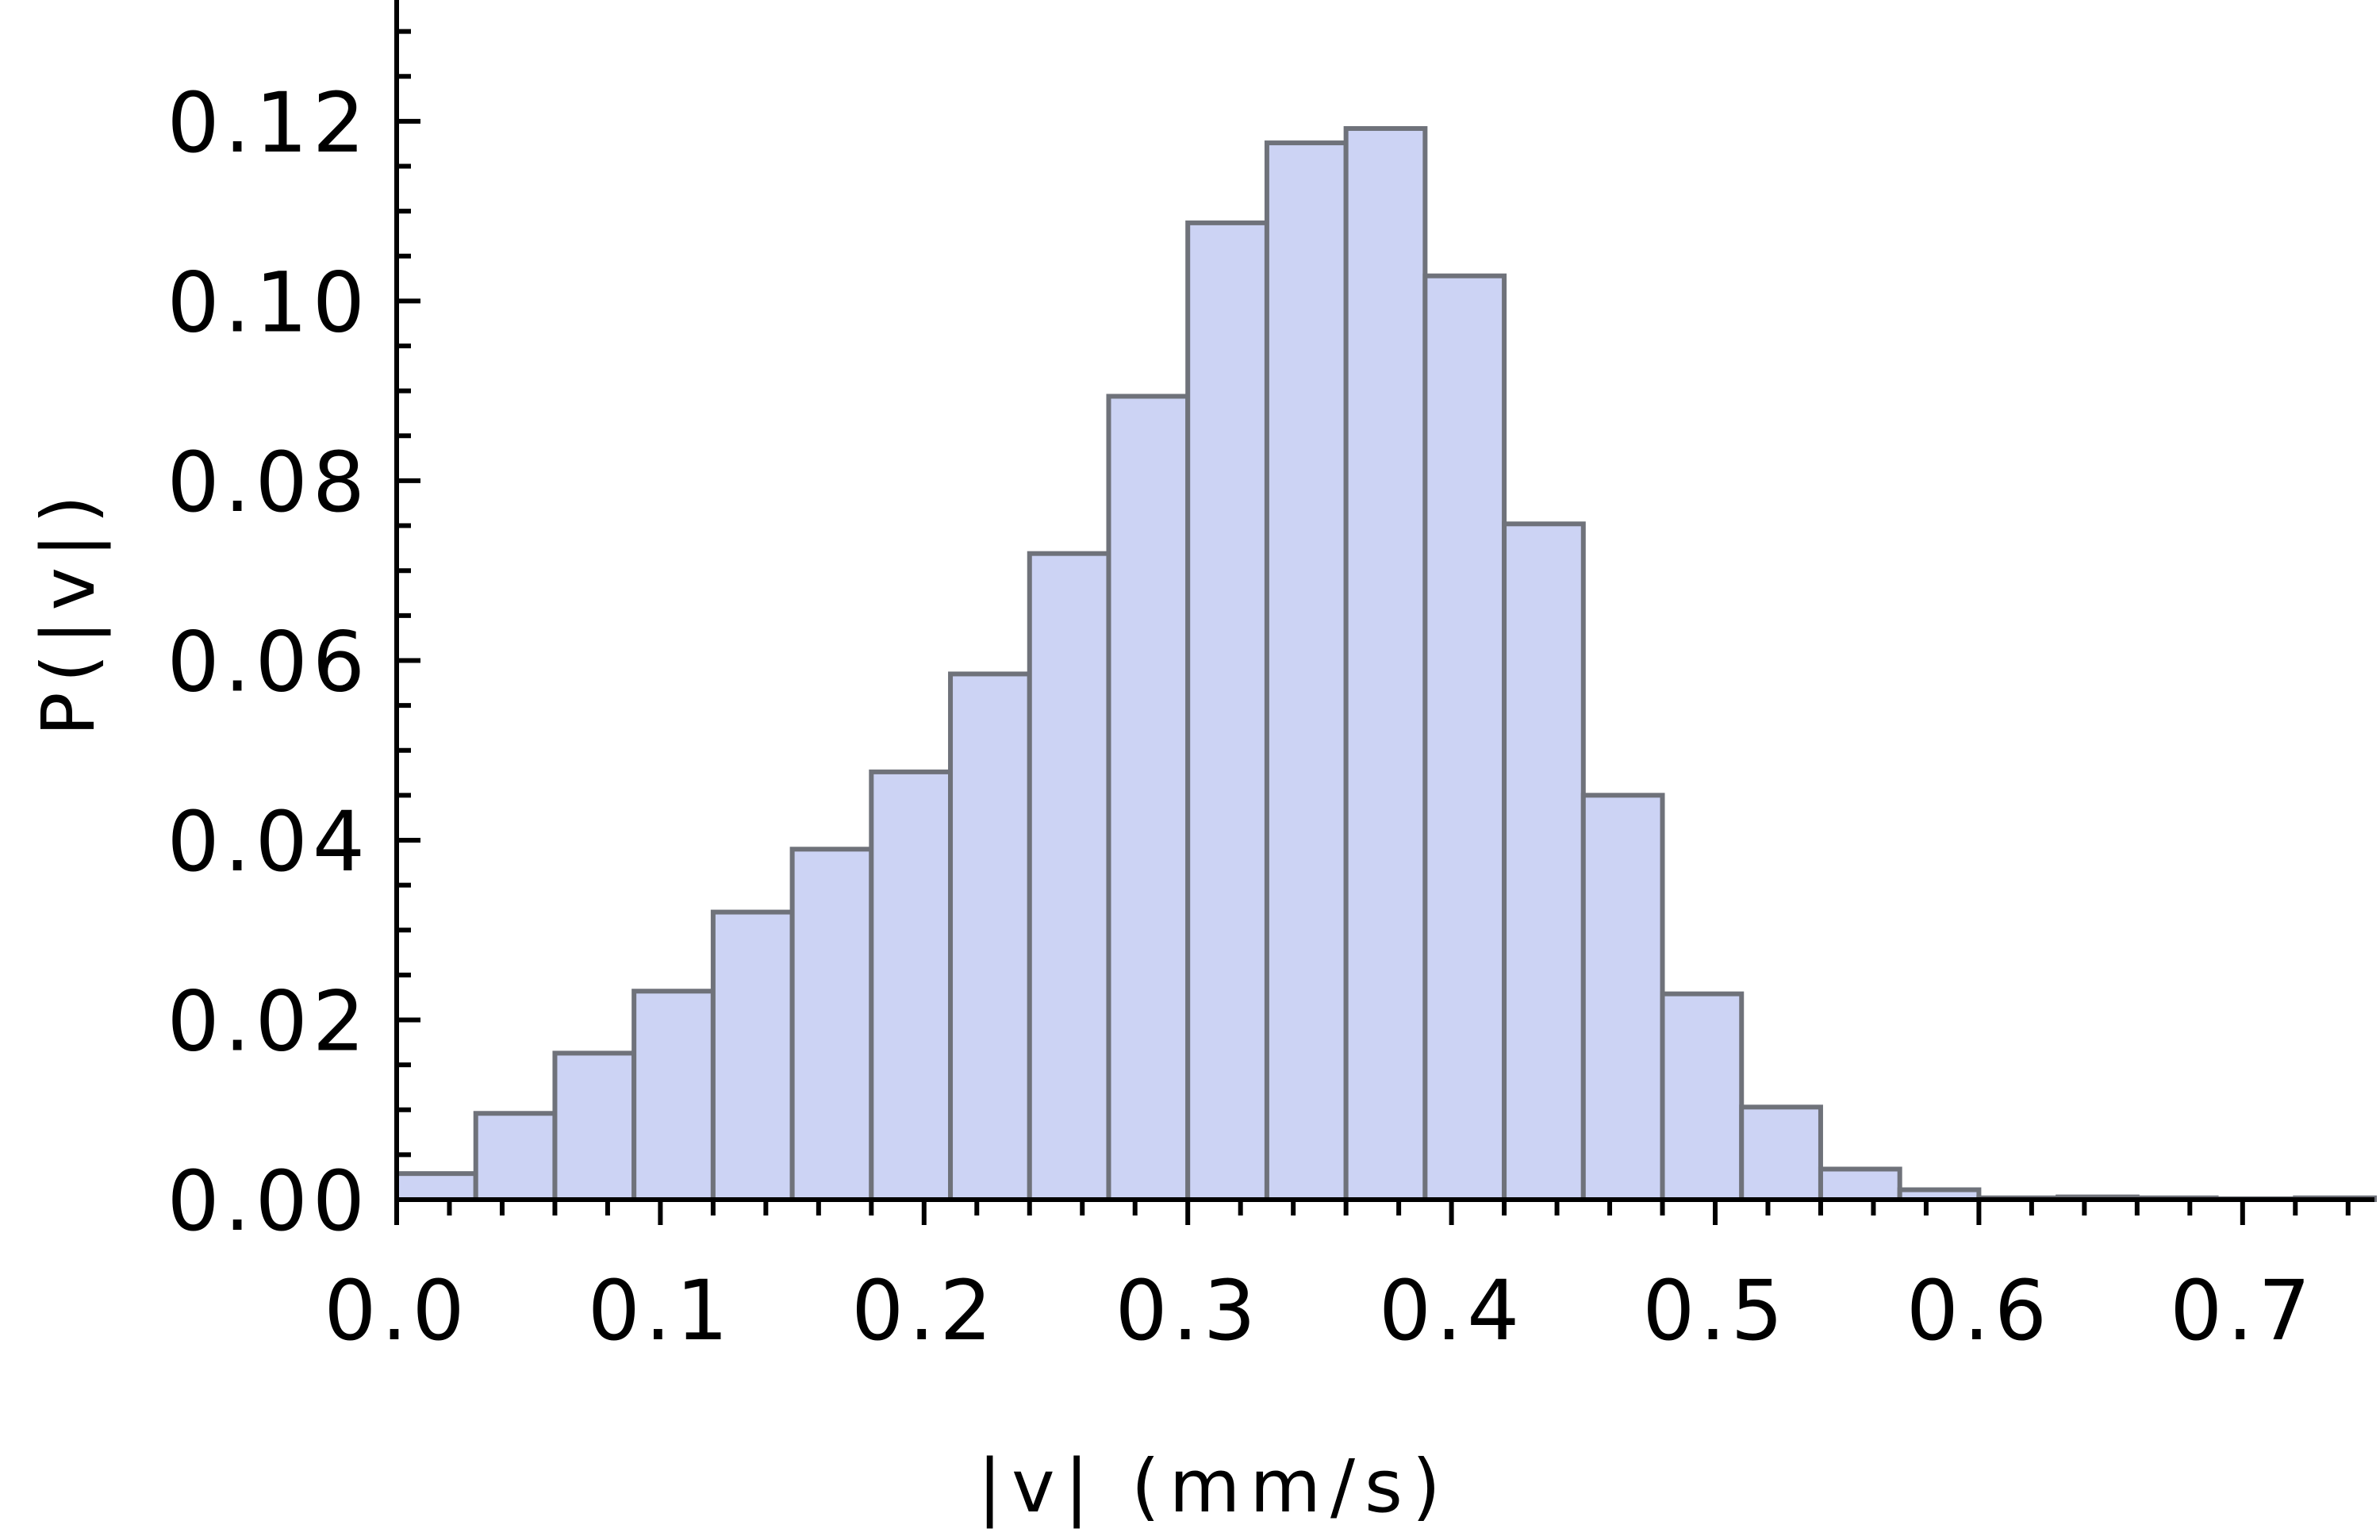 The width and height of the screenshot is (2380, 1540). I want to click on y-tick-label: 0.06, so click(268, 661).